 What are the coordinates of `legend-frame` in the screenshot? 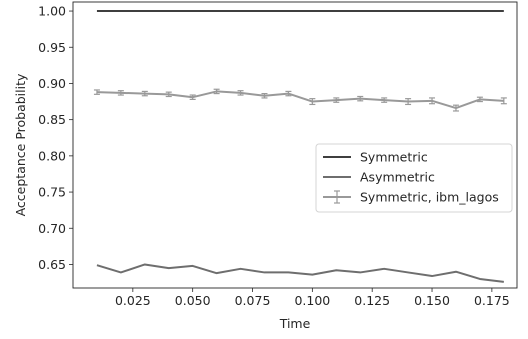 It's located at (414, 178).